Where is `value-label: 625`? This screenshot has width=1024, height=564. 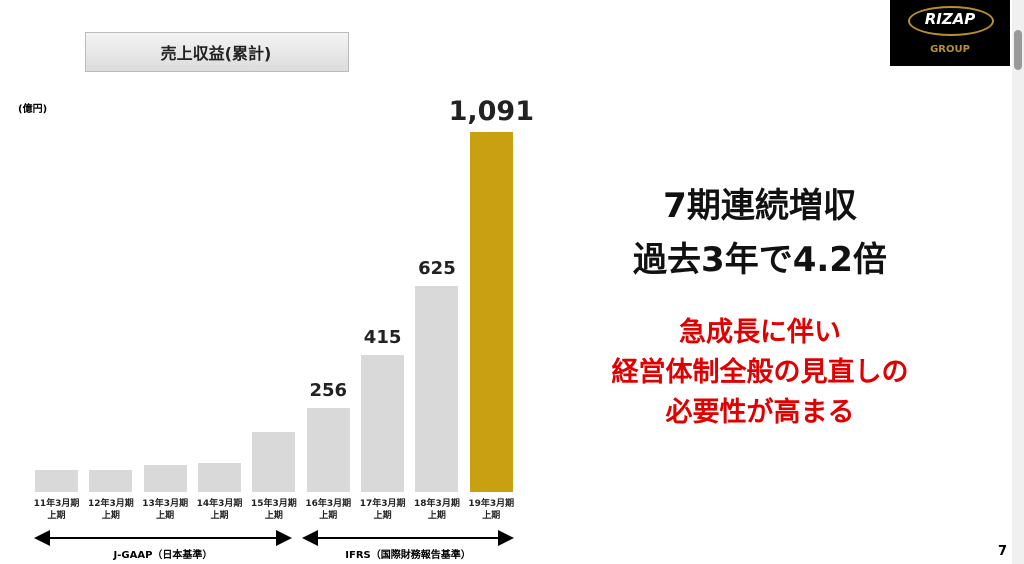 value-label: 625 is located at coordinates (437, 268).